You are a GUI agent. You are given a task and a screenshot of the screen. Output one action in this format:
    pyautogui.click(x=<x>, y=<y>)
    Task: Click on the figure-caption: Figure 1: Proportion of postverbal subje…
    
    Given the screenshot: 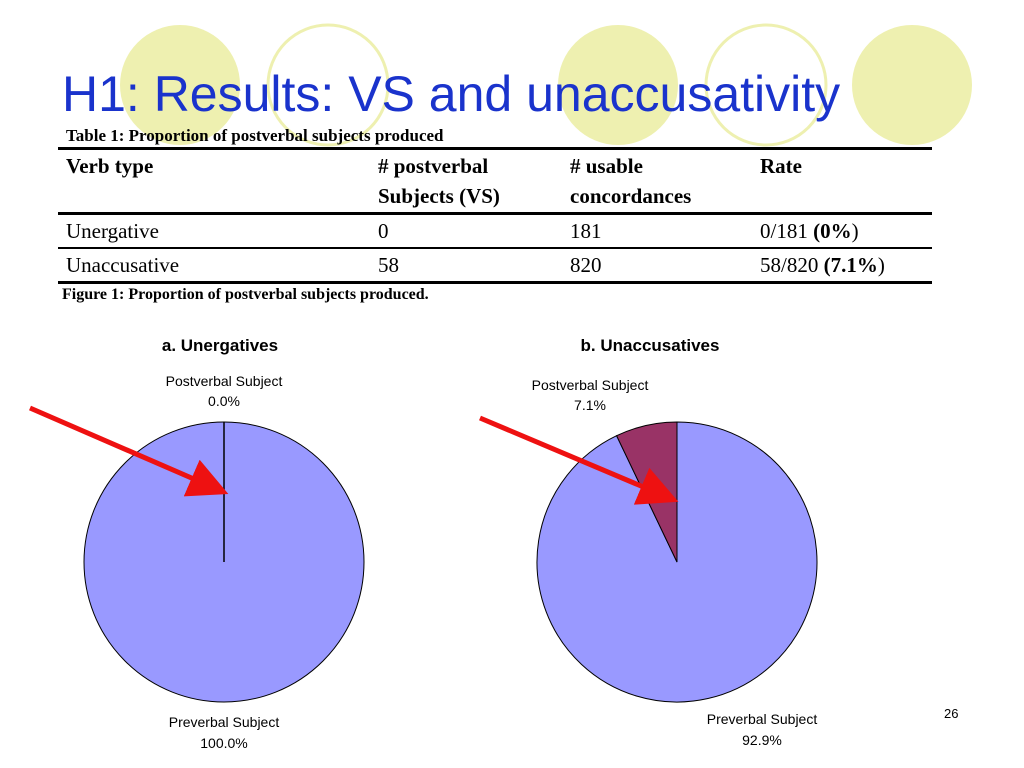 What is the action you would take?
    pyautogui.click(x=245, y=294)
    